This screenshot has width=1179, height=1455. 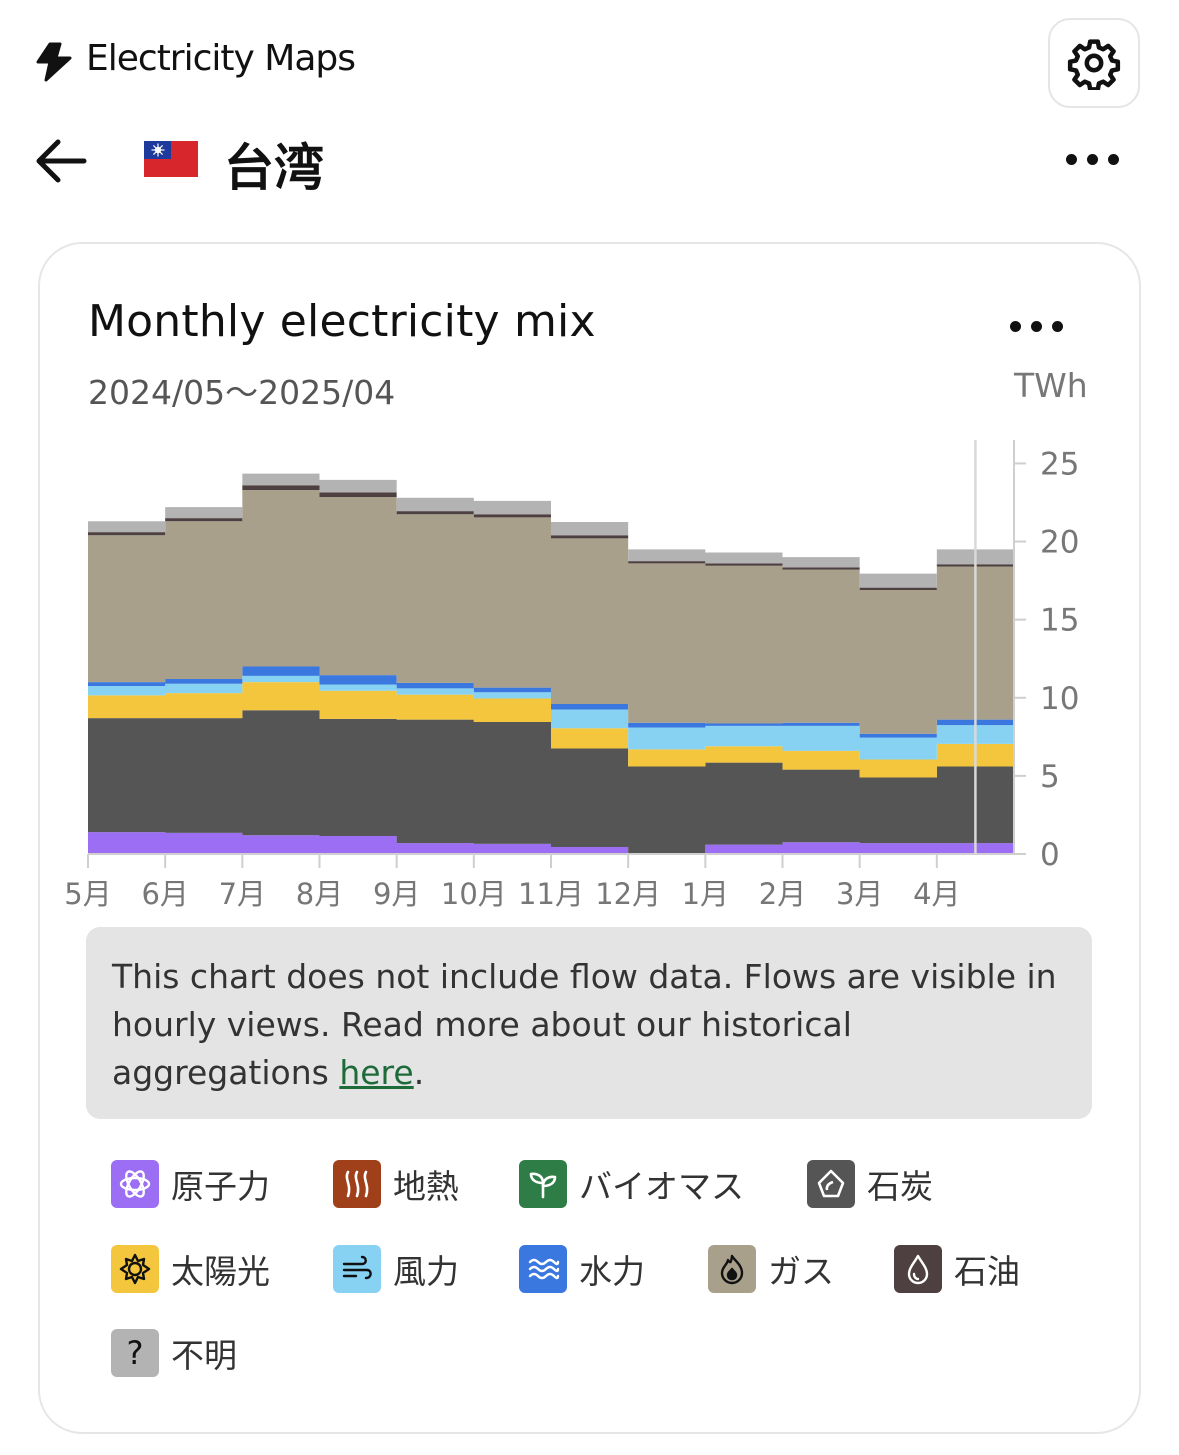 I want to click on x-tick-label: 6月, so click(x=164, y=894).